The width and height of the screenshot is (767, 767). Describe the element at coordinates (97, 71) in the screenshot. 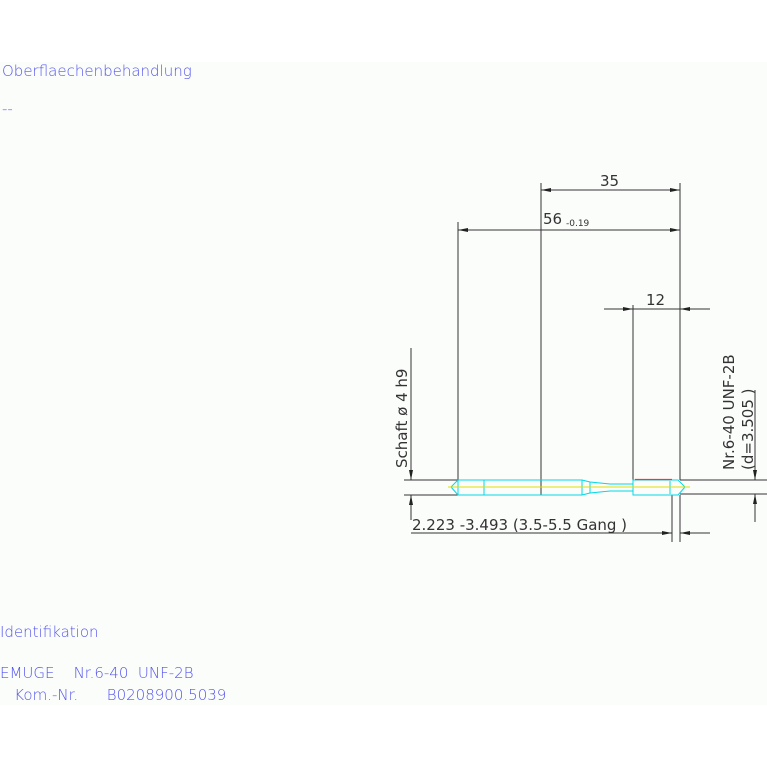

I see `surface-treatment-label: Oberflaechenbehandlung` at that location.